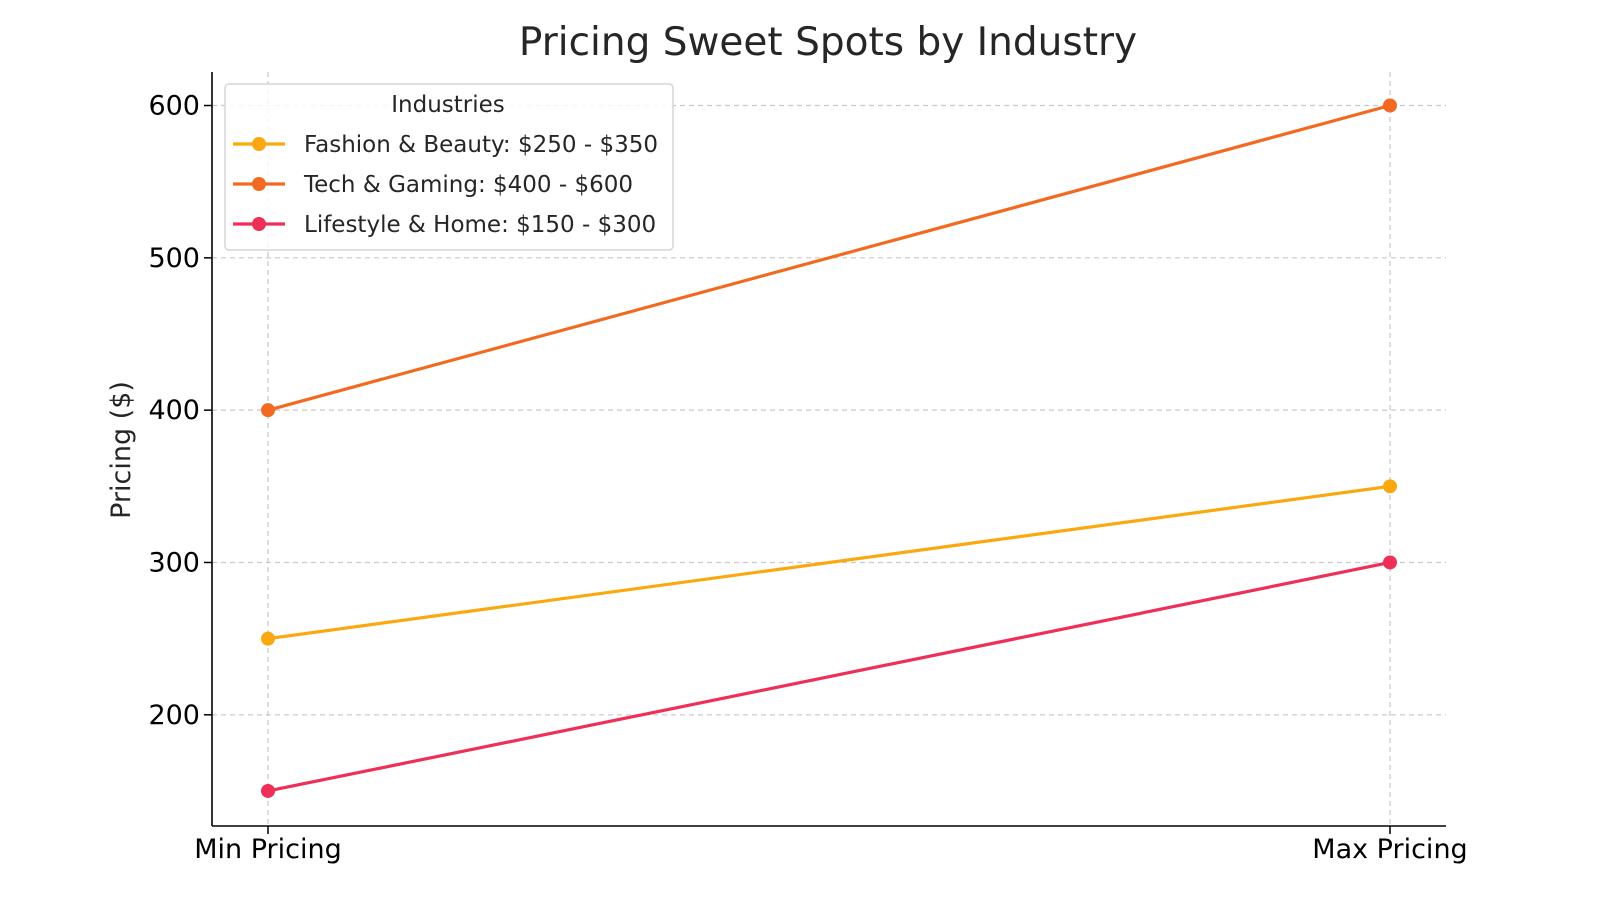 Image resolution: width=1600 pixels, height=904 pixels. What do you see at coordinates (828, 42) in the screenshot?
I see `chart-title: Pricing Sweet Spots by Industry` at bounding box center [828, 42].